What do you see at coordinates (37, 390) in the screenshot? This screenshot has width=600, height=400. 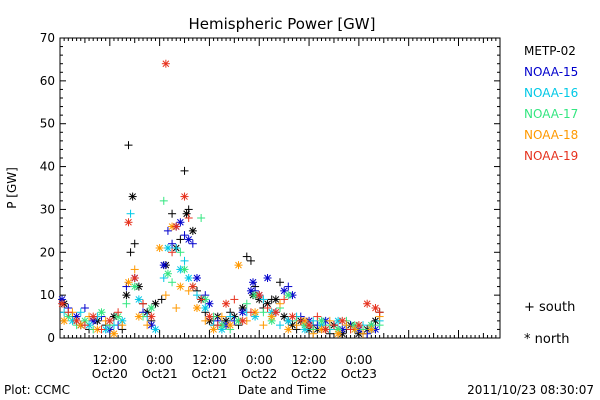 I see `plot-credit: Plot: CCMC` at bounding box center [37, 390].